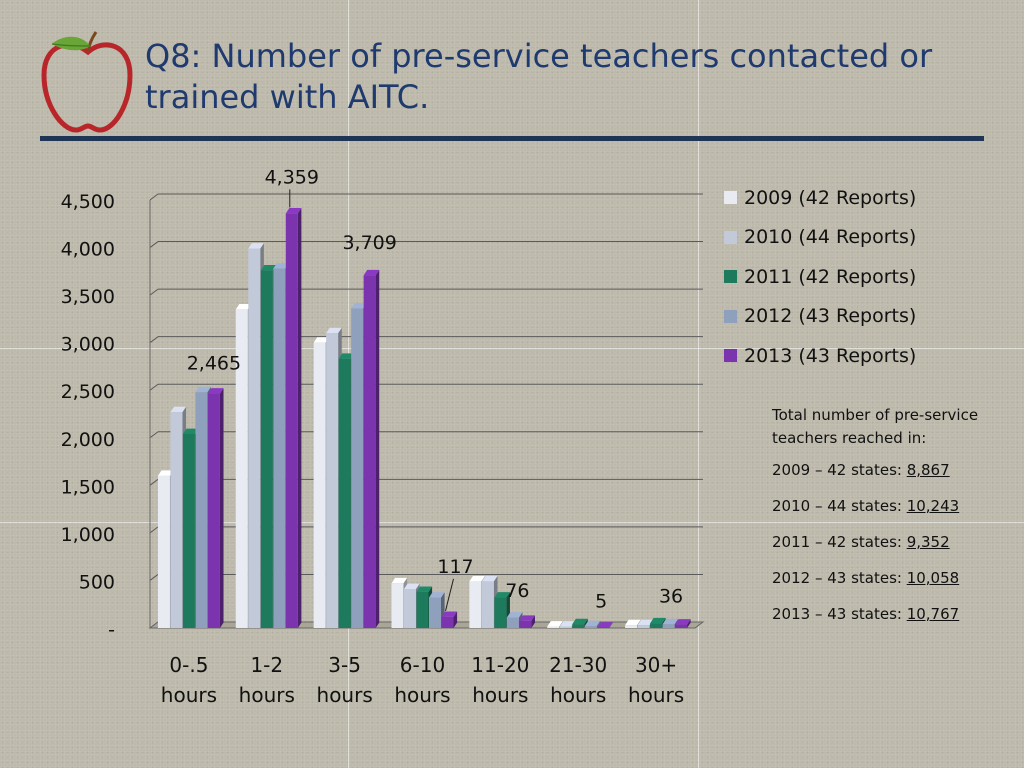 Image resolution: width=1024 pixels, height=768 pixels. Describe the element at coordinates (88, 535) in the screenshot. I see `y-tick-label: 1,000` at that location.